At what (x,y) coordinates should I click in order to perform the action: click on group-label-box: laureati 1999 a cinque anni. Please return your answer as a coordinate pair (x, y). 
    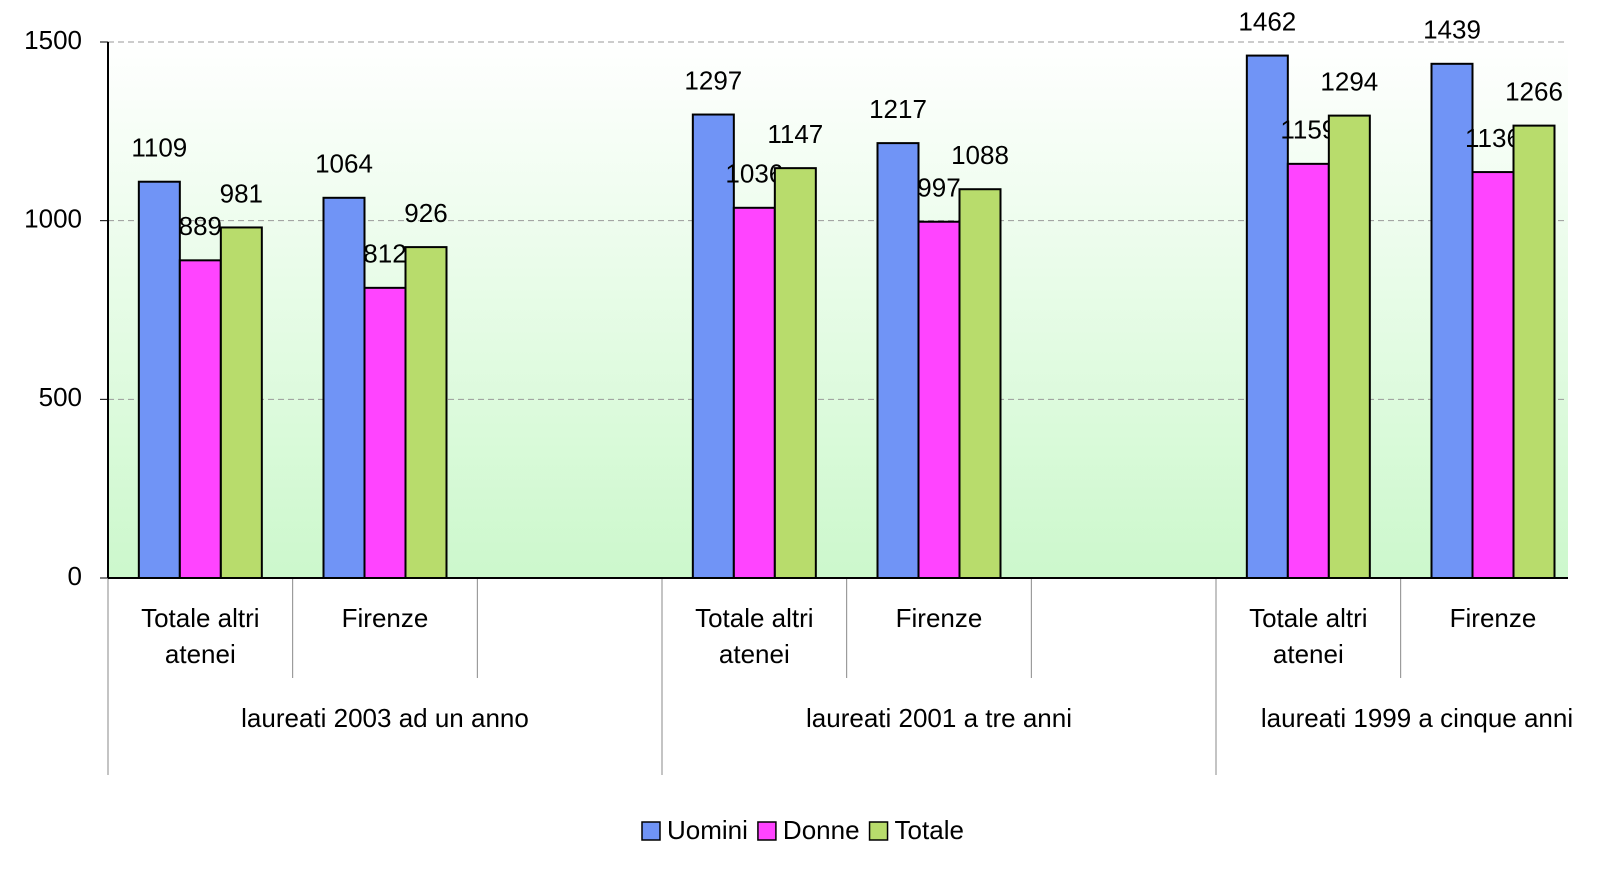
    Looking at the image, I should click on (1417, 718).